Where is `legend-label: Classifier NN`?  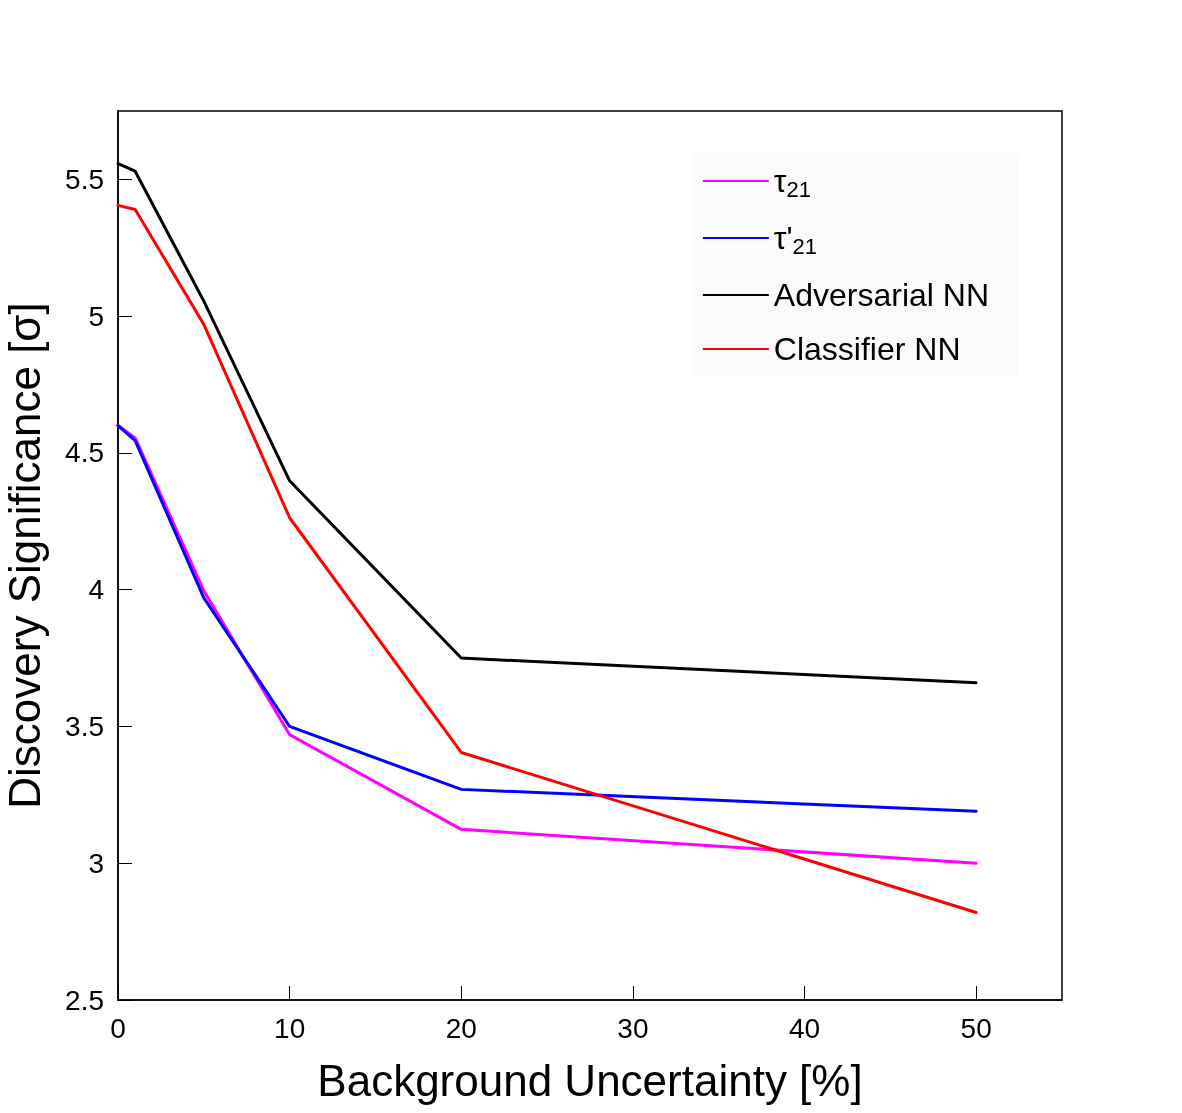 legend-label: Classifier NN is located at coordinates (867, 349).